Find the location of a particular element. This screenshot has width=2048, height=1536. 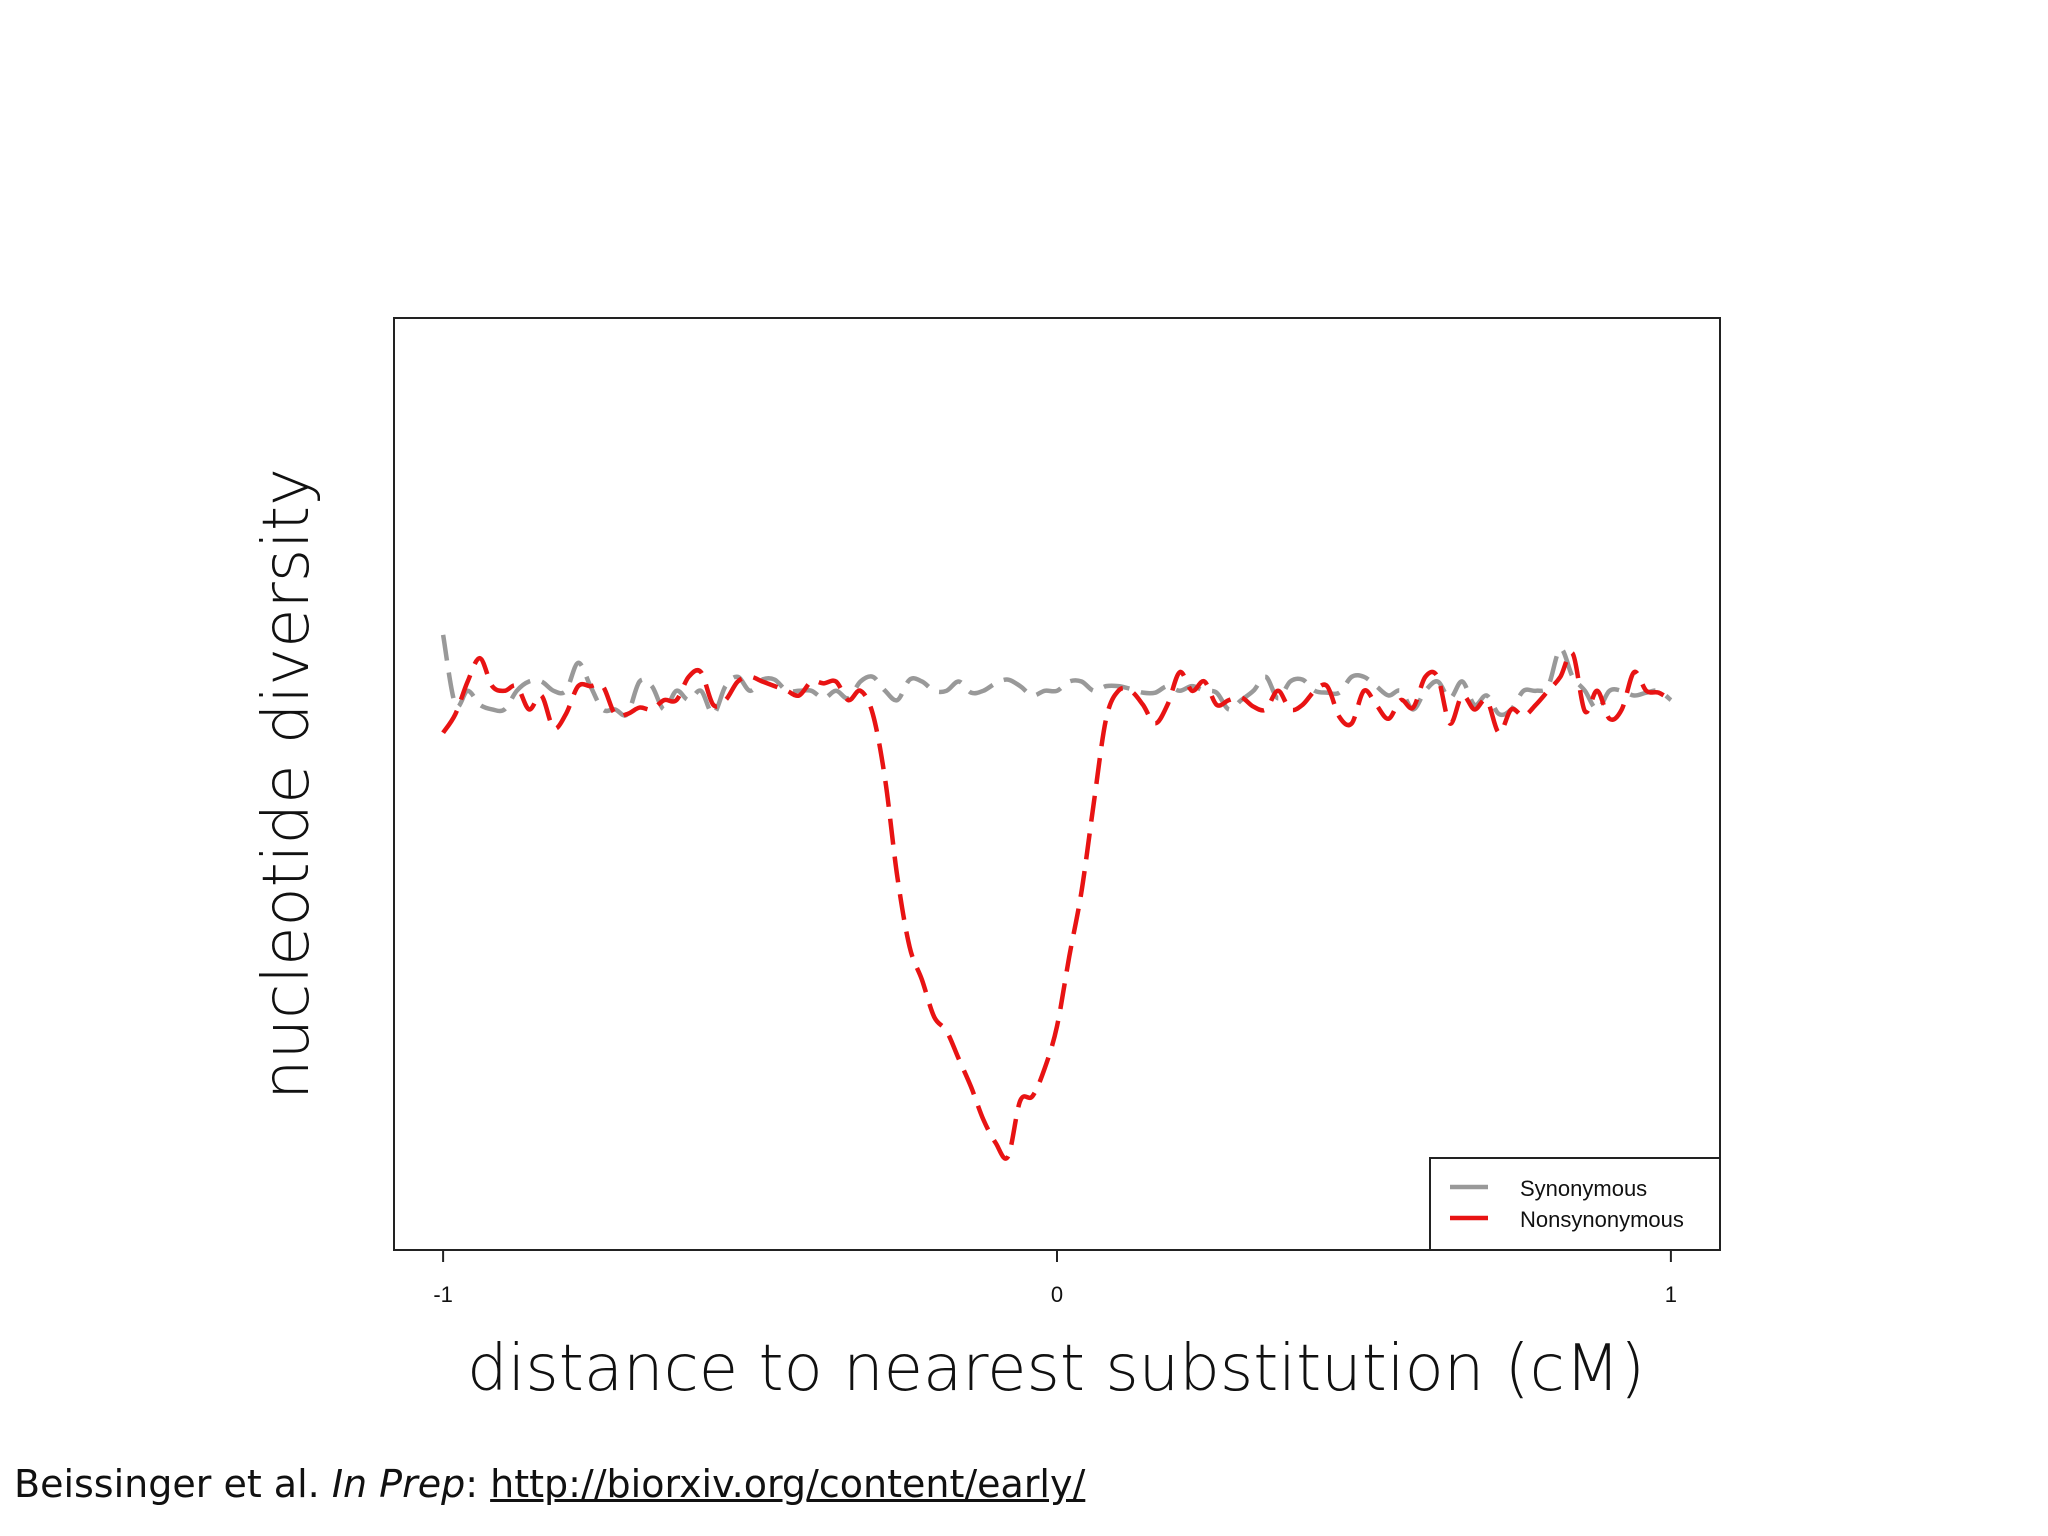

legend-label-nonsynonymous: Nonsynonymous is located at coordinates (1602, 1219).